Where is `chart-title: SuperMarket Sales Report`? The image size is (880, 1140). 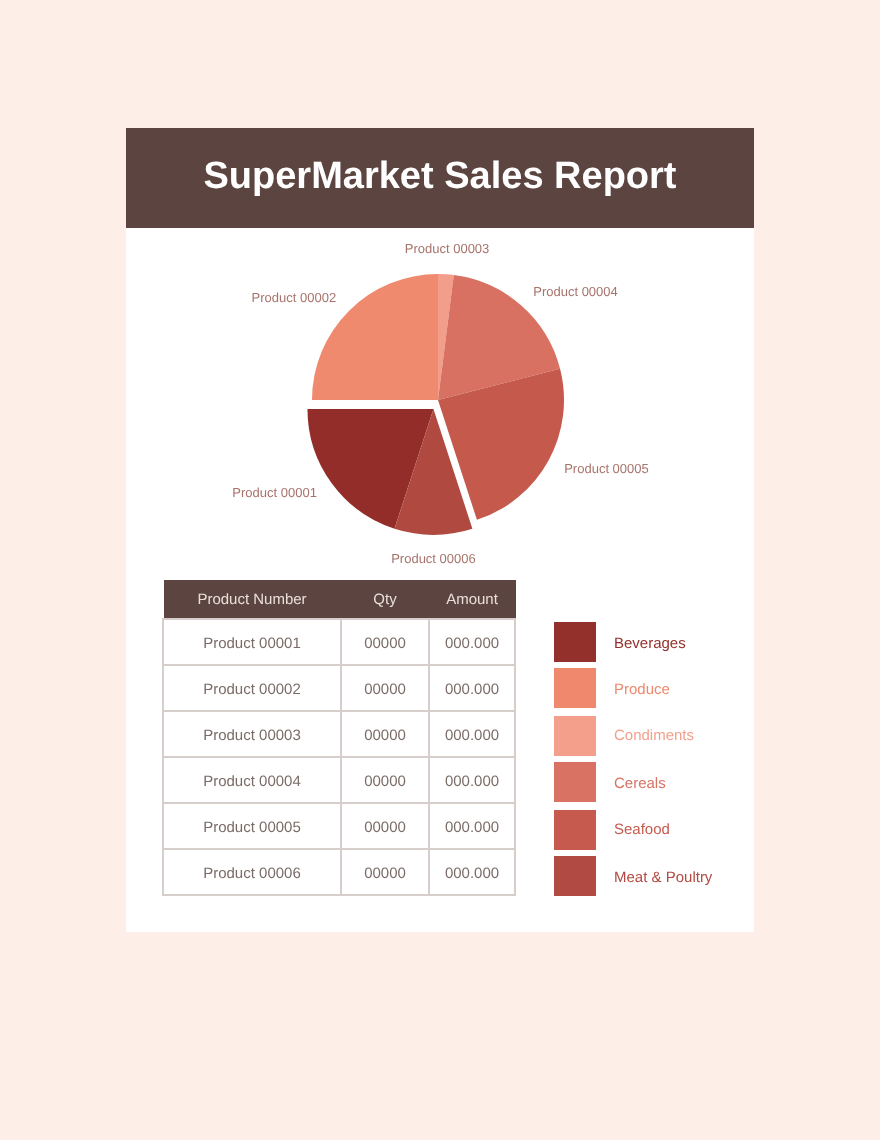 chart-title: SuperMarket Sales Report is located at coordinates (440, 178).